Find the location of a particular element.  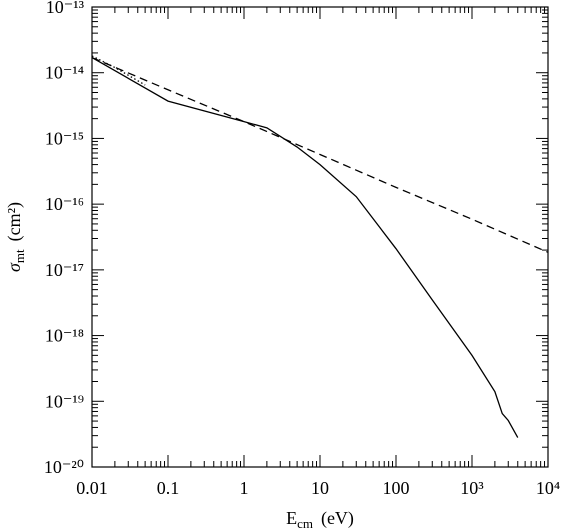

y-tick-label: 10⁻¹⁴ is located at coordinates (64, 73).